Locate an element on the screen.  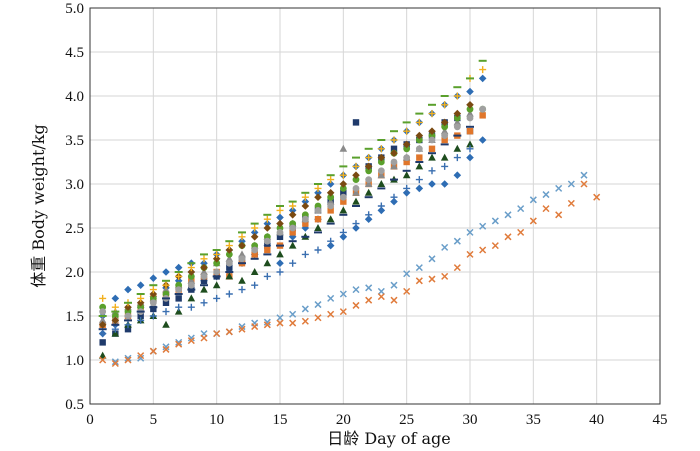
y-tick-label: 5.0 is located at coordinates (74, 9).